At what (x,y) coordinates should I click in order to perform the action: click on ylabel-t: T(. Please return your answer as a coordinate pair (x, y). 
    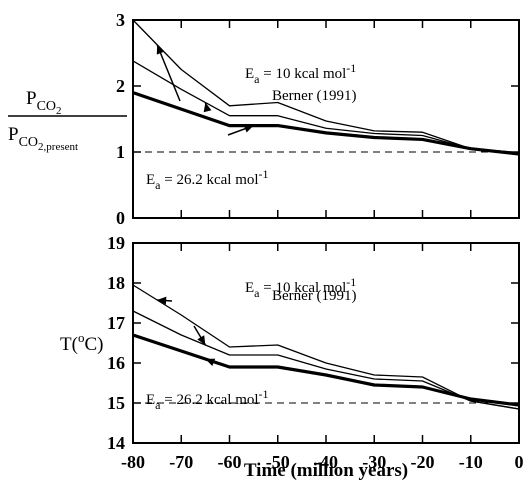
    Looking at the image, I should click on (69, 344).